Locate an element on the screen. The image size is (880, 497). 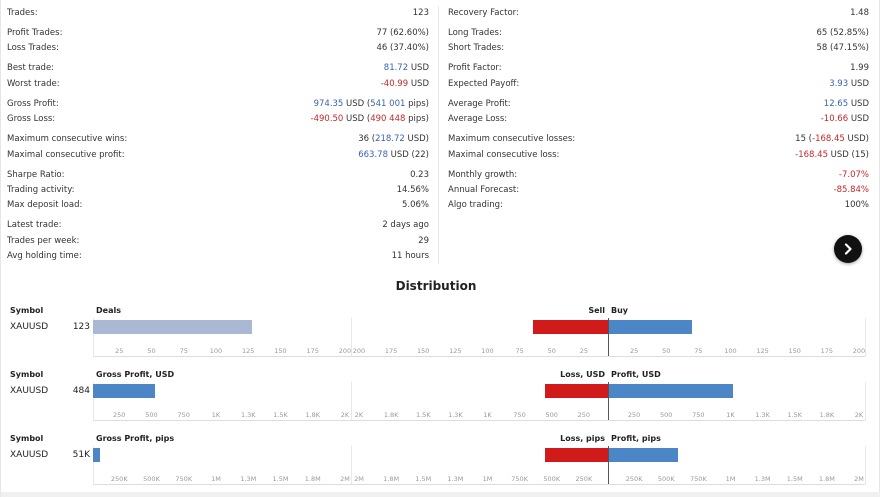
stat-value: 1.99 is located at coordinates (859, 68).